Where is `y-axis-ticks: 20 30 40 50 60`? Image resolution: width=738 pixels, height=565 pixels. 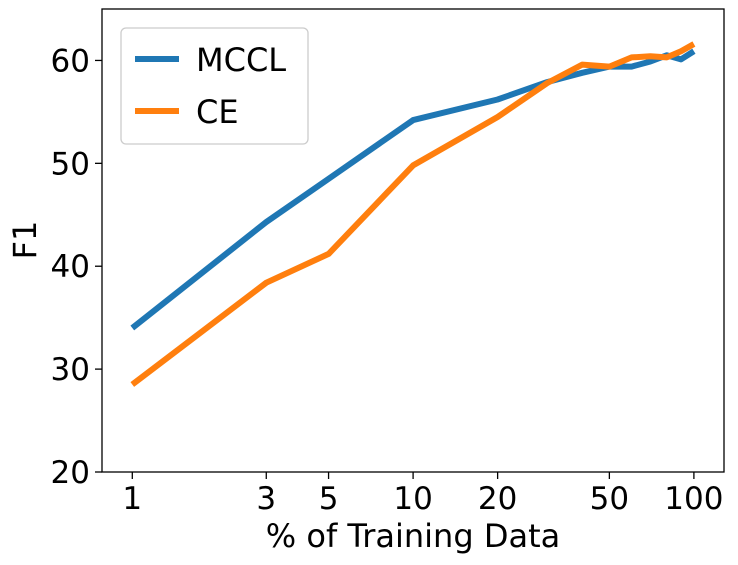 y-axis-ticks: 20 30 40 50 60 is located at coordinates (76, 267).